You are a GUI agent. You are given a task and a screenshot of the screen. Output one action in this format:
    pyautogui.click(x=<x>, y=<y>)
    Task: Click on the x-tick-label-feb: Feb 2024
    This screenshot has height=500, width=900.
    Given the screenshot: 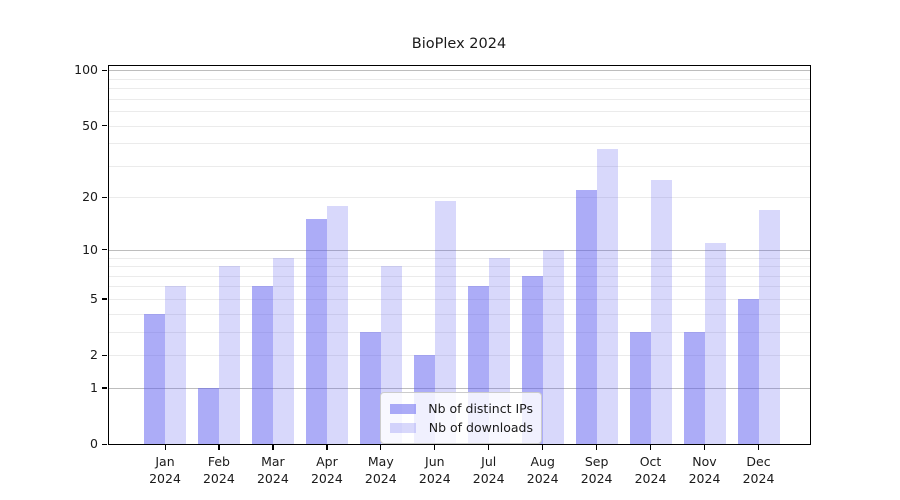 What is the action you would take?
    pyautogui.click(x=218, y=470)
    